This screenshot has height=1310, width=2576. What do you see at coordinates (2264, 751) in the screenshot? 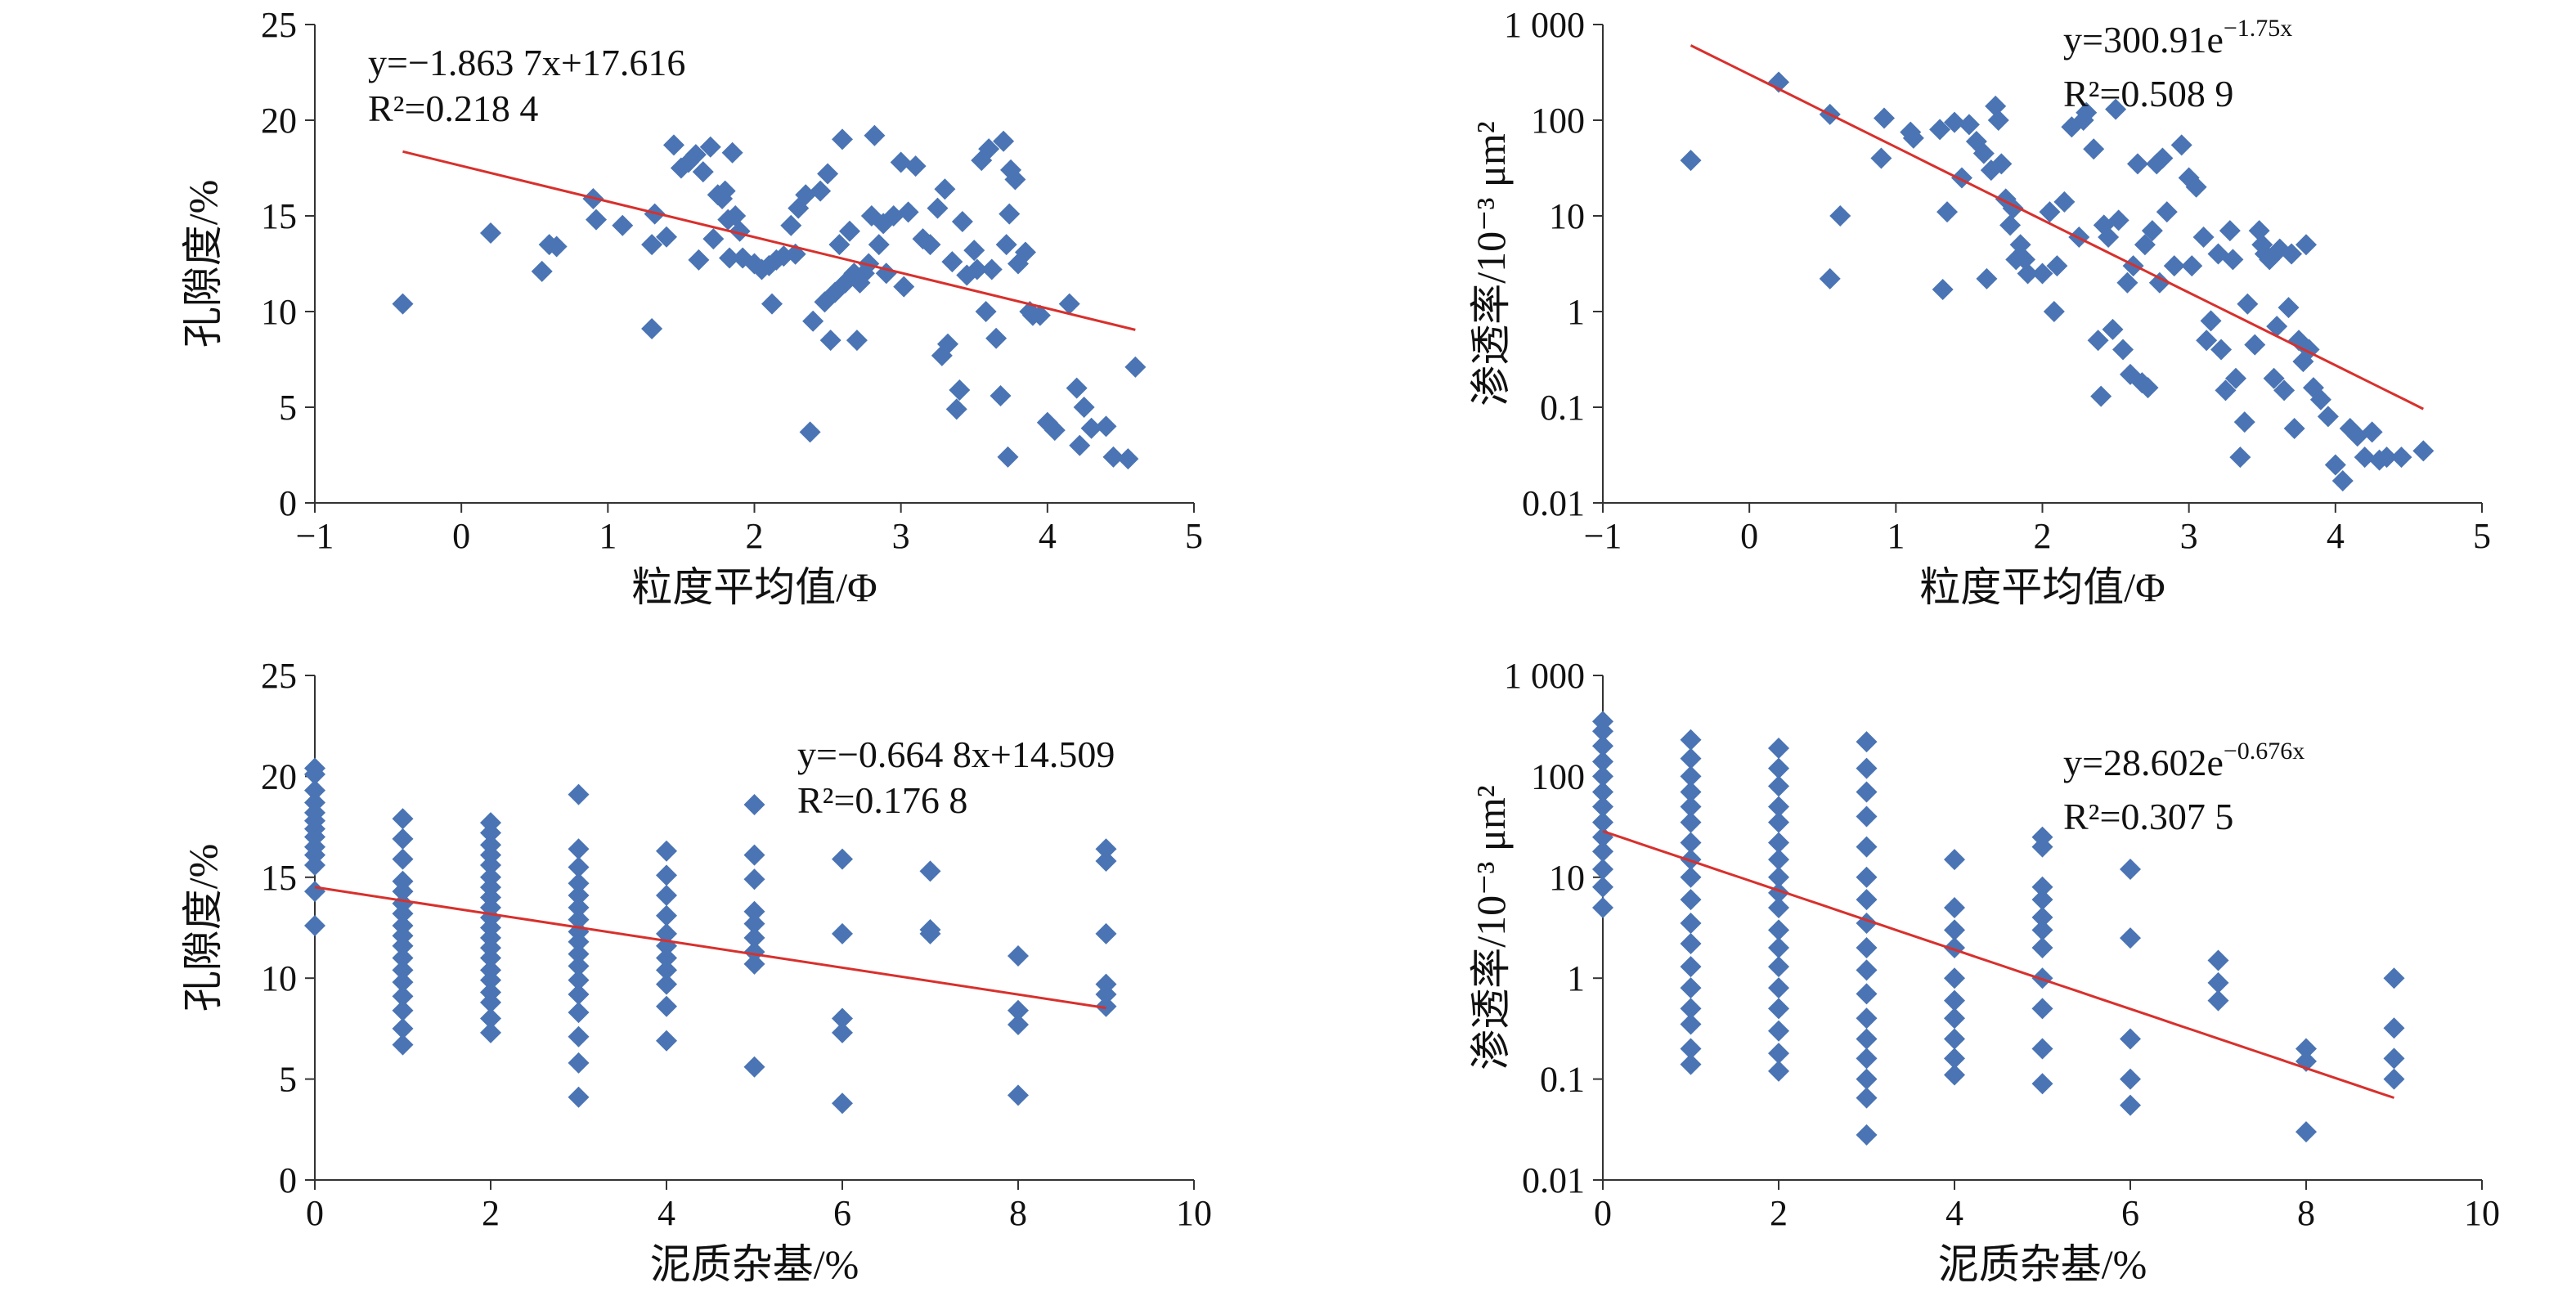
I see `regression-exponent: −0.676x` at bounding box center [2264, 751].